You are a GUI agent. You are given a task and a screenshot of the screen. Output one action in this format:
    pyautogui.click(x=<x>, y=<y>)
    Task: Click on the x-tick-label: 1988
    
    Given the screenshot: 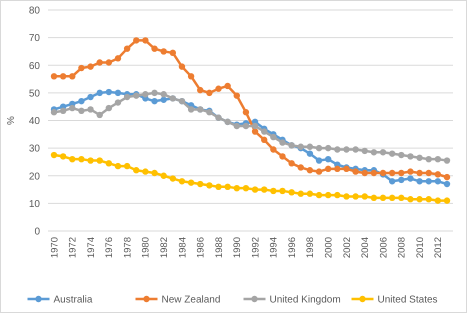 What is the action you would take?
    pyautogui.click(x=219, y=247)
    